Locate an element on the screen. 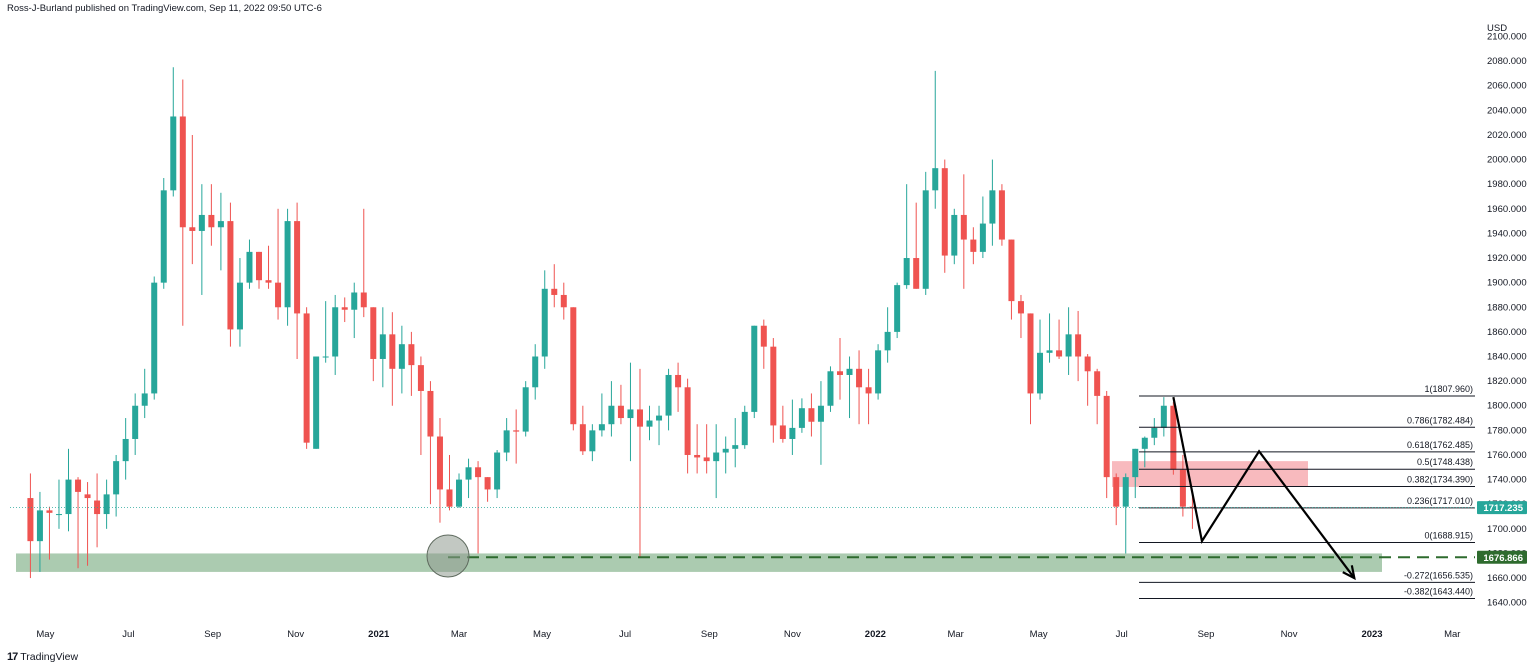 Image resolution: width=1536 pixels, height=669 pixels. price-tick-label: 1860.000 is located at coordinates (1507, 332).